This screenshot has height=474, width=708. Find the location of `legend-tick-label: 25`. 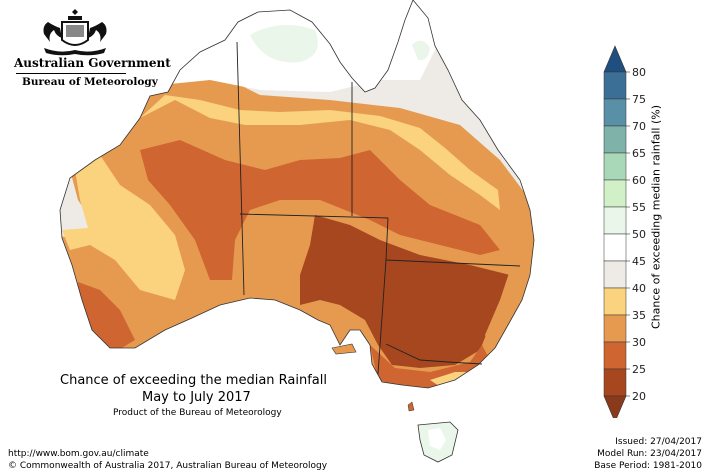

legend-tick-label: 25 is located at coordinates (639, 369).